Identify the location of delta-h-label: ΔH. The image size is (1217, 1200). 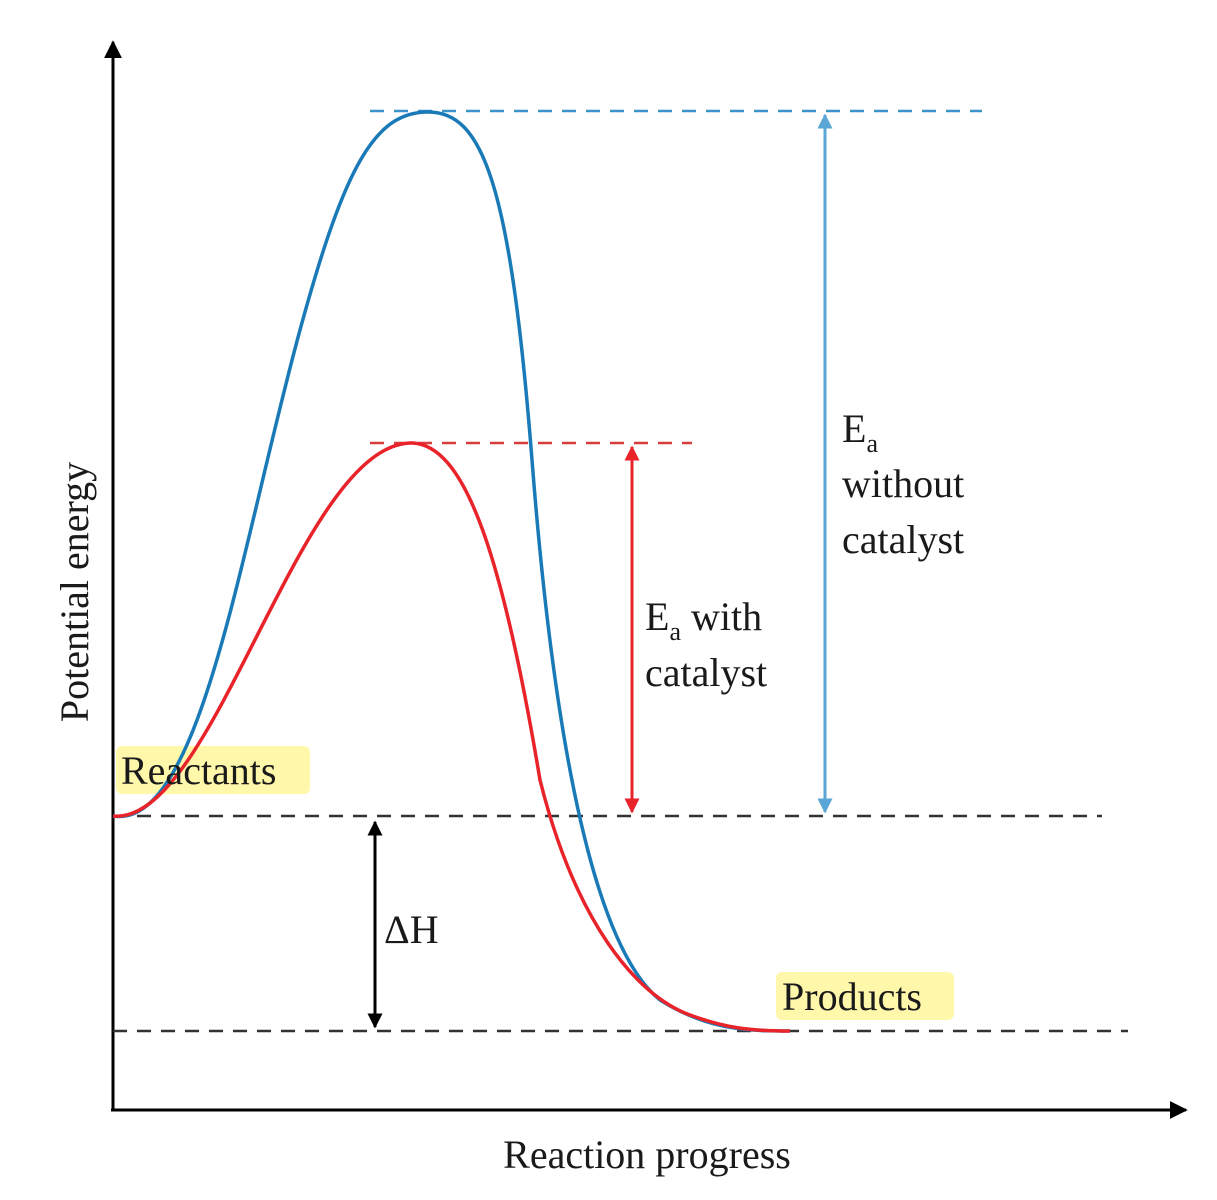
(411, 929).